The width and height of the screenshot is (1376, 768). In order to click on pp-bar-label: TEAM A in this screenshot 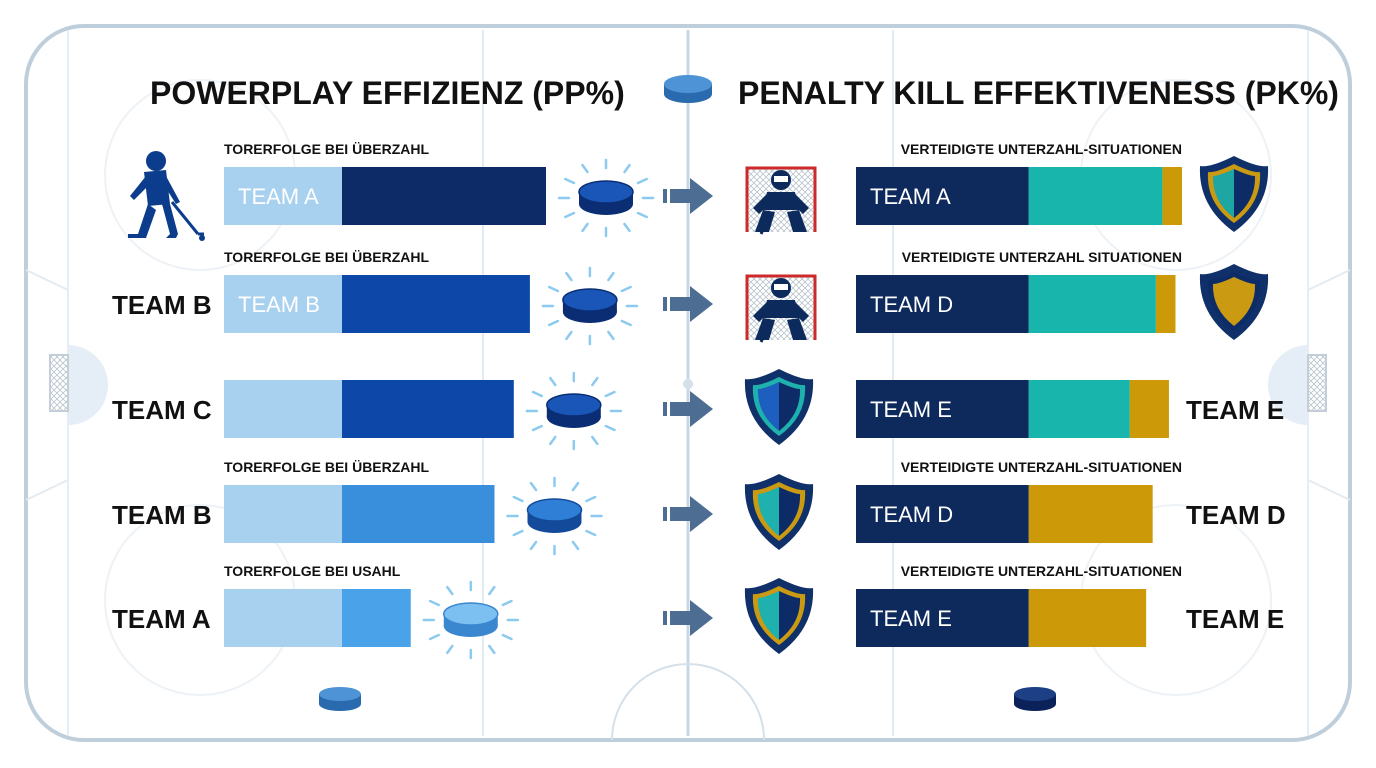, I will do `click(278, 196)`.